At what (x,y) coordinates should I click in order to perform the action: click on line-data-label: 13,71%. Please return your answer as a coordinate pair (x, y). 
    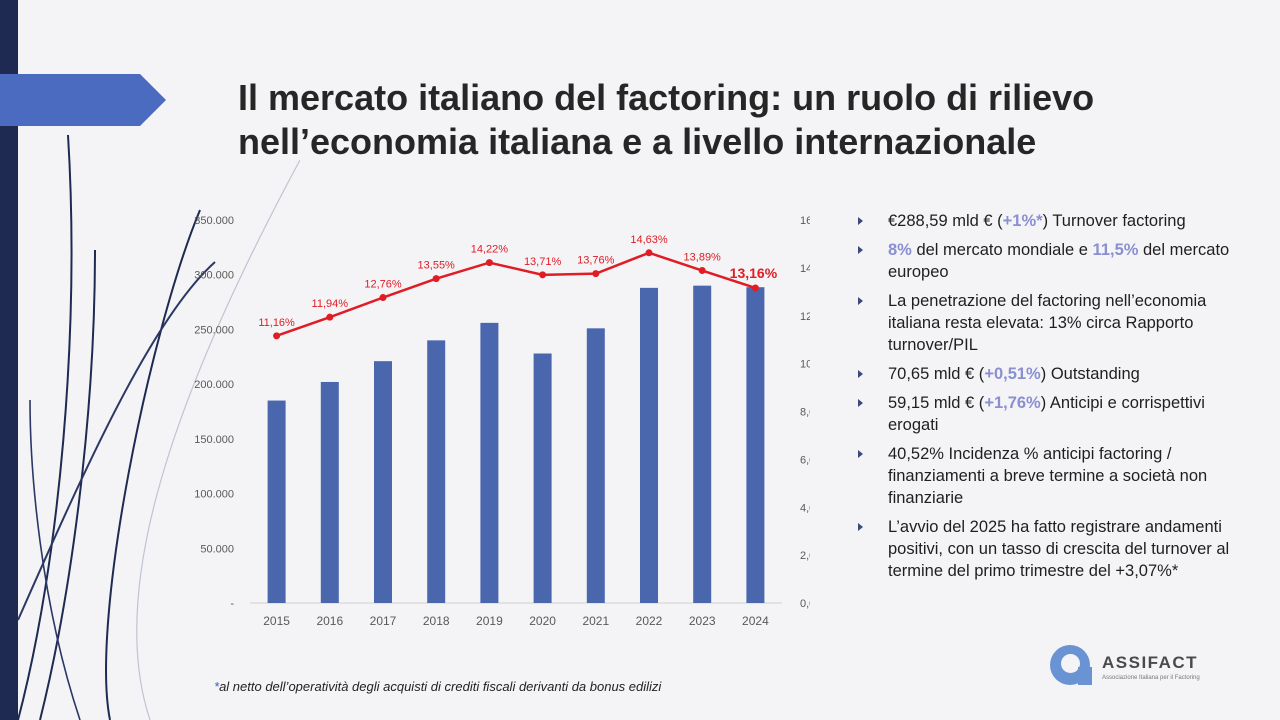
    Looking at the image, I should click on (543, 262).